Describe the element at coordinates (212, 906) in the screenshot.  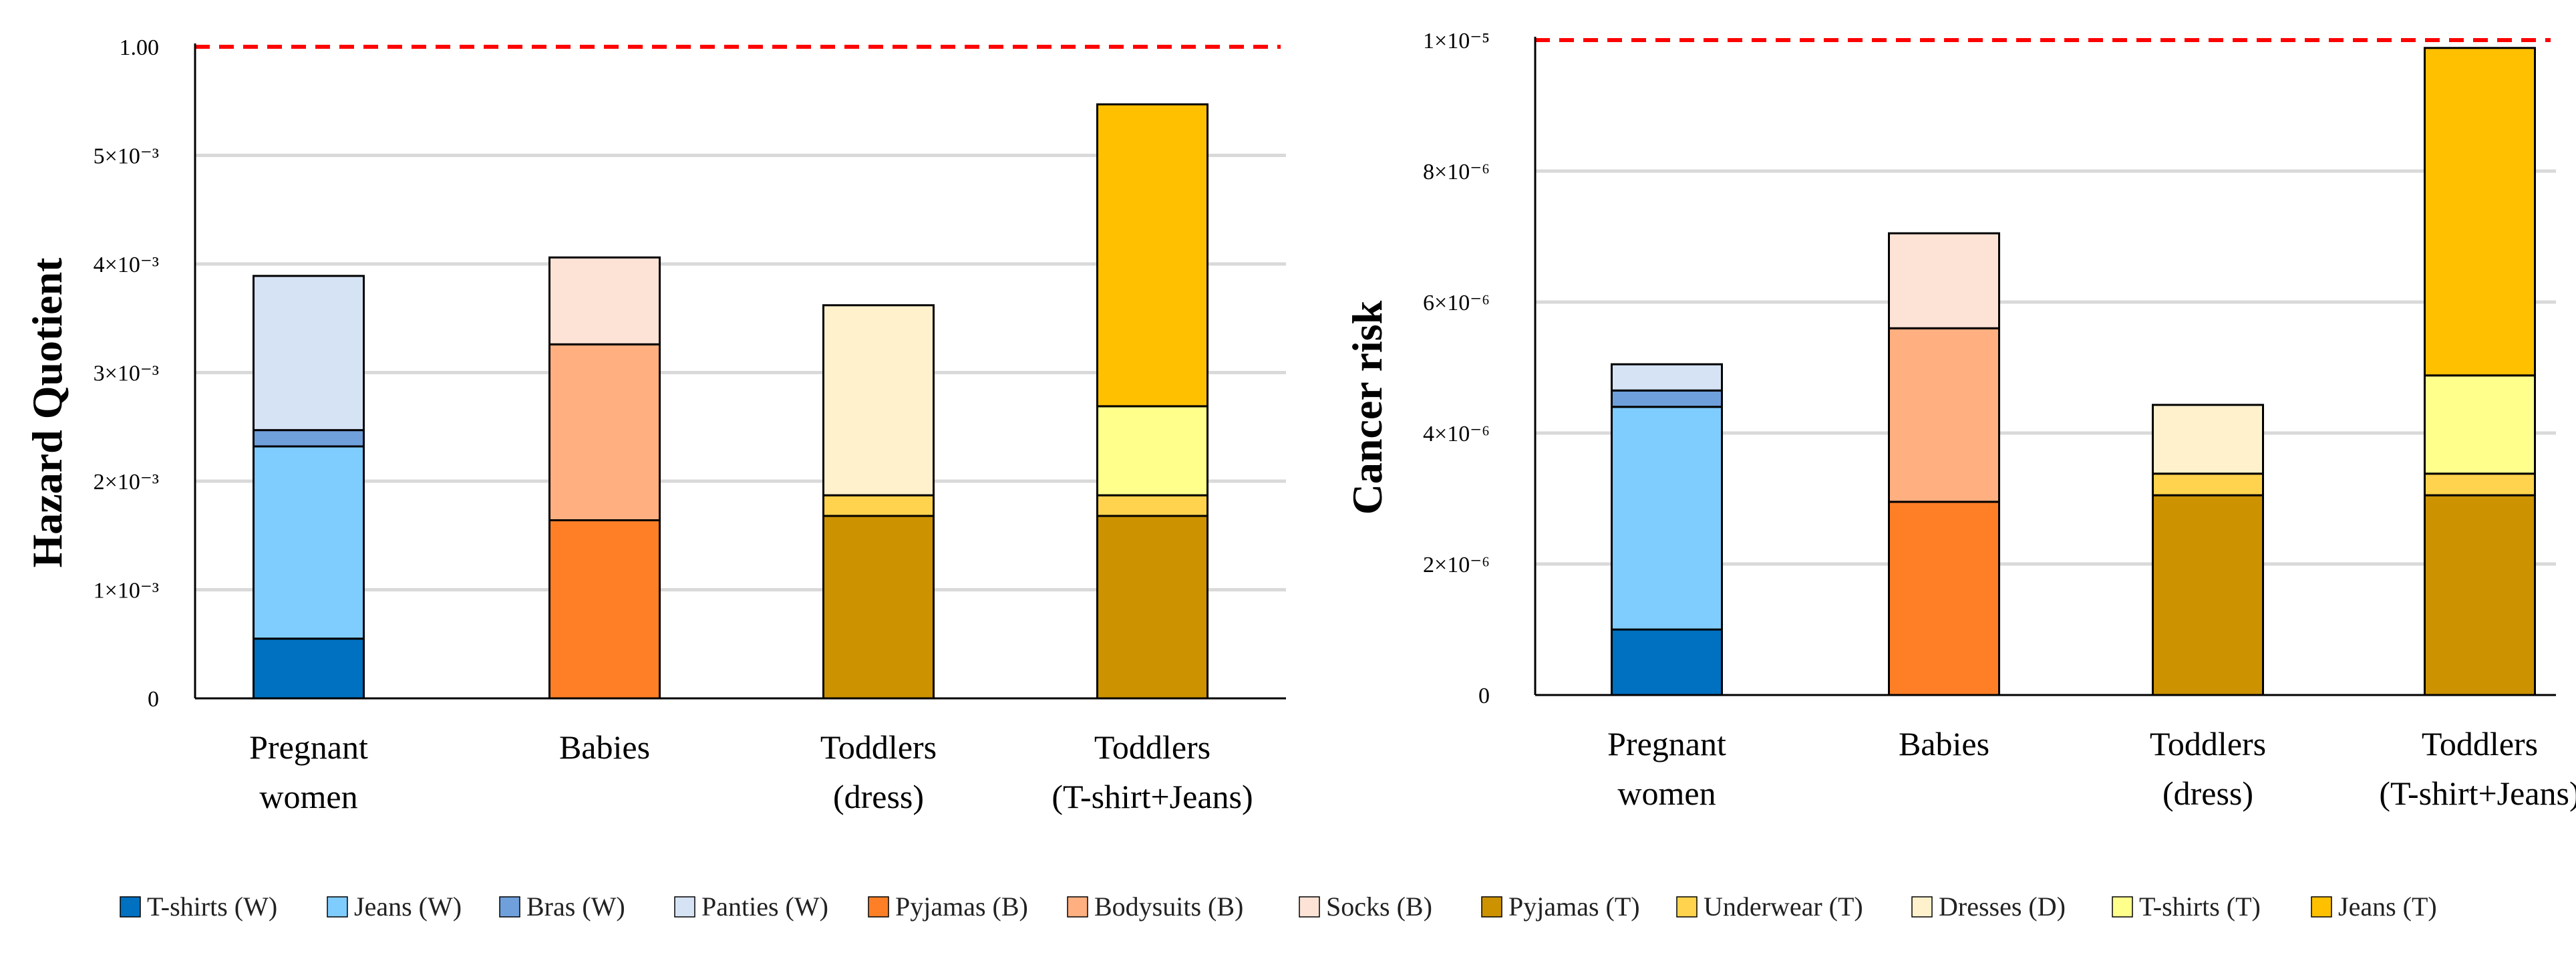
I see `legend-label: T-shirts (W)` at that location.